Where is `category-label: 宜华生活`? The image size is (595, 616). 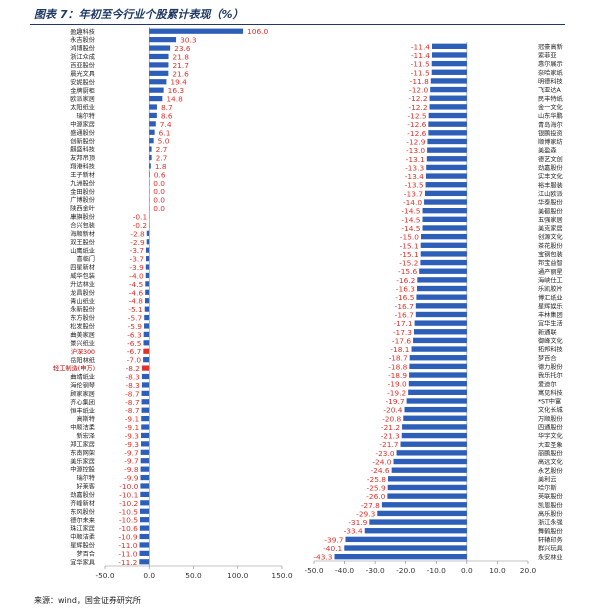
category-label: 宜华生活 is located at coordinates (550, 324).